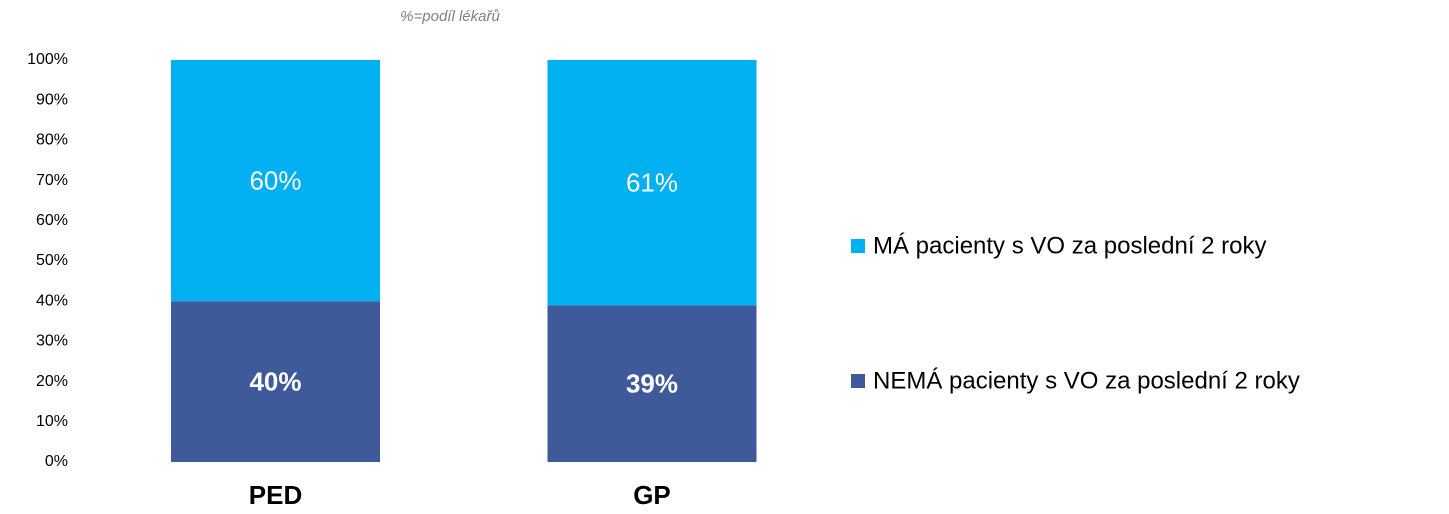 This screenshot has height=514, width=1449. What do you see at coordinates (275, 495) in the screenshot?
I see `x-tick-label: PED` at bounding box center [275, 495].